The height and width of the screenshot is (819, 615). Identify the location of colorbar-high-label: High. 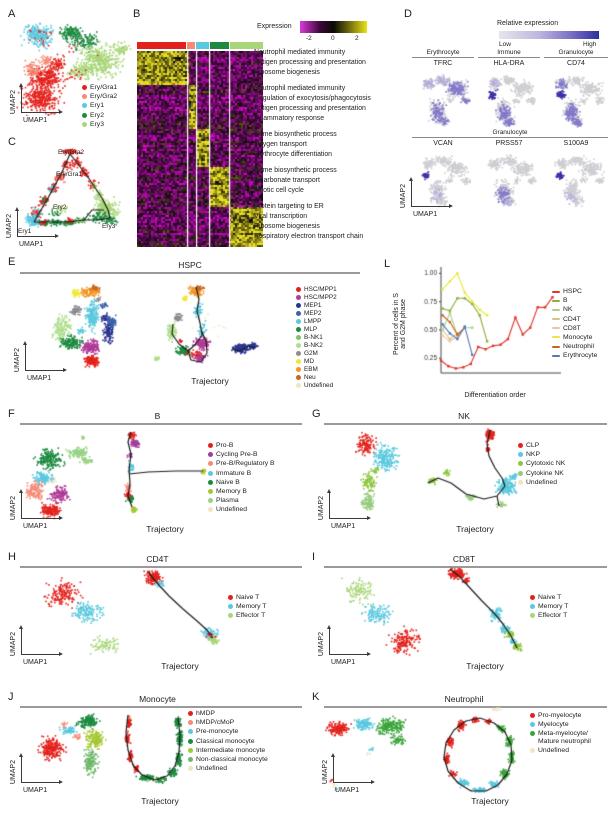
(590, 44).